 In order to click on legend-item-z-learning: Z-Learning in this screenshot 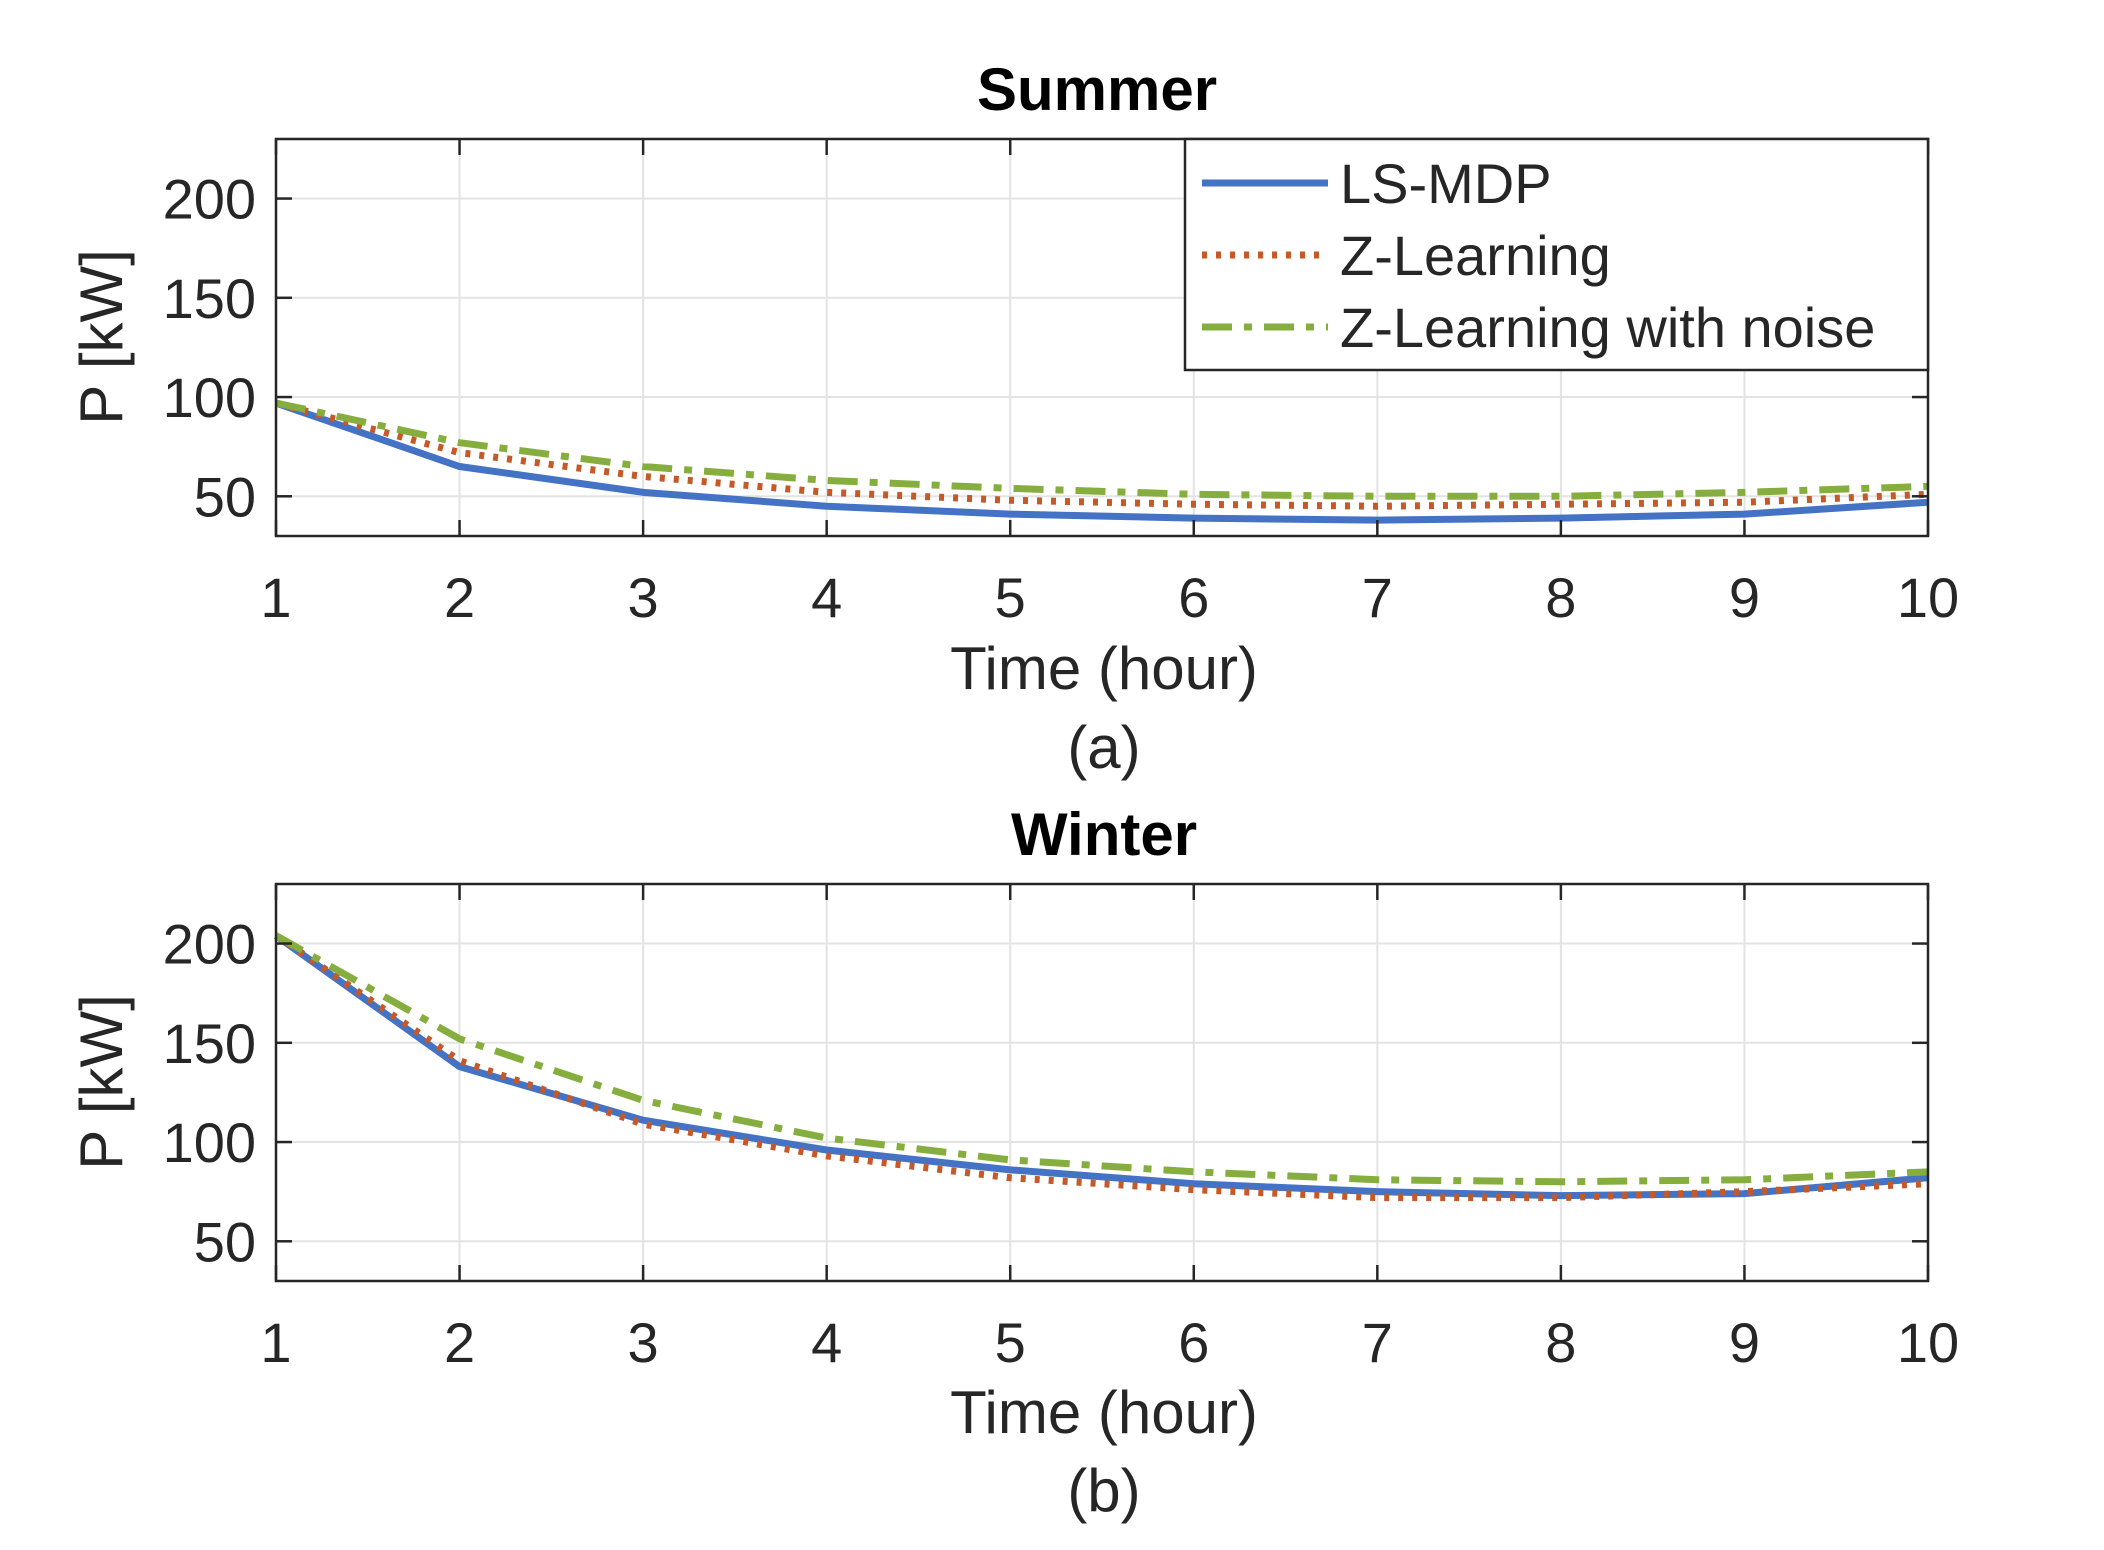, I will do `click(1406, 255)`.